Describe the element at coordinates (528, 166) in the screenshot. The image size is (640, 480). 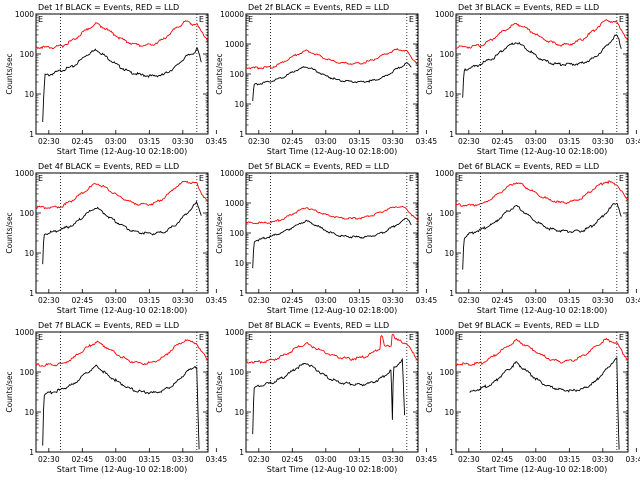
I see `plot-title: Det 6f BLACK = Events, RED = LLD` at that location.